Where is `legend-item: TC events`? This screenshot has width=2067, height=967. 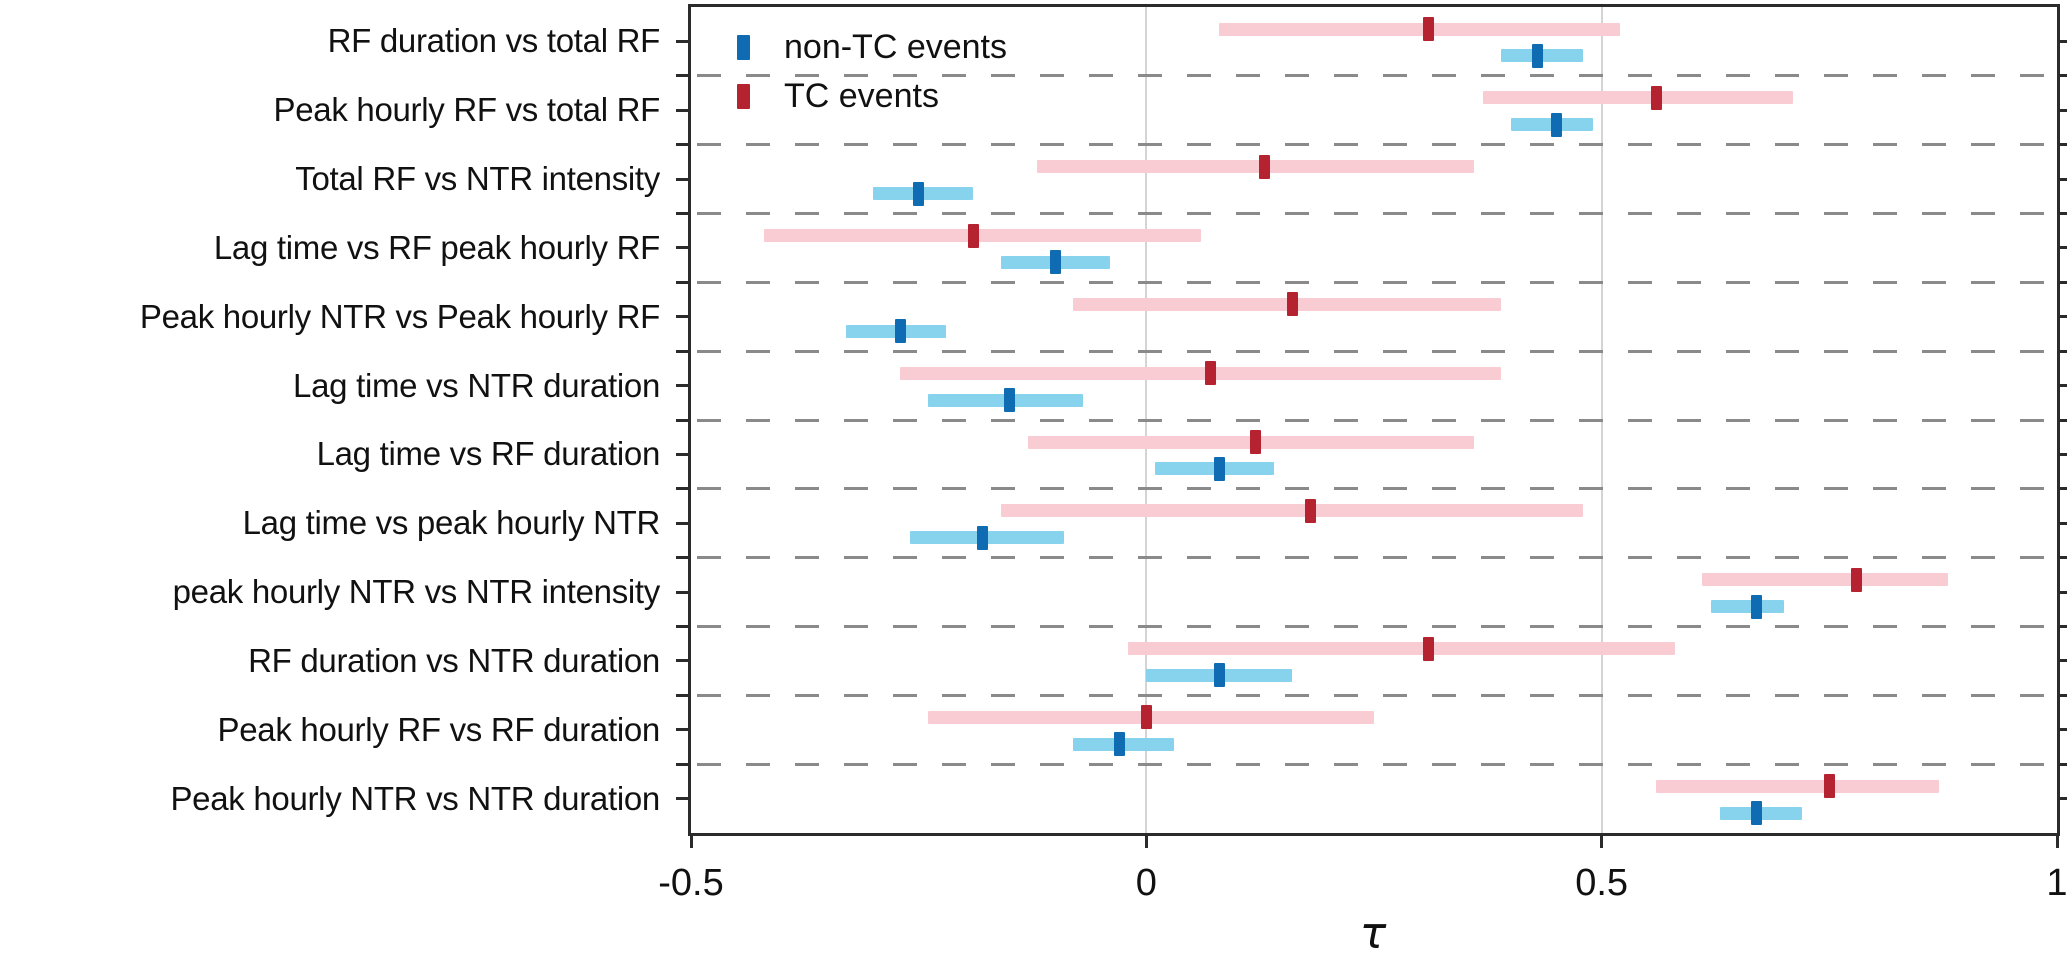
legend-item: TC events is located at coordinates (820, 96).